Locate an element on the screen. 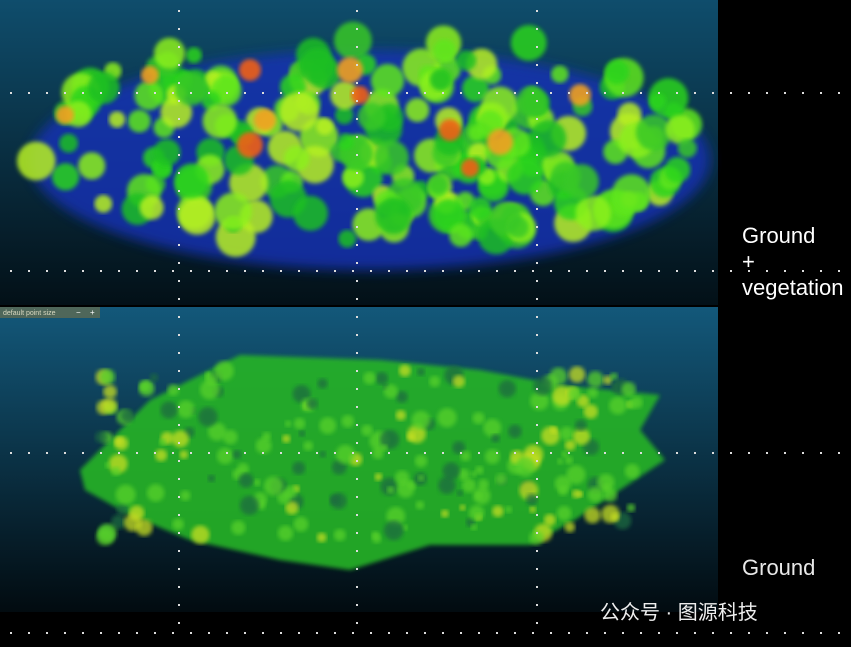 This screenshot has width=851, height=647. label-line: Ground is located at coordinates (779, 235).